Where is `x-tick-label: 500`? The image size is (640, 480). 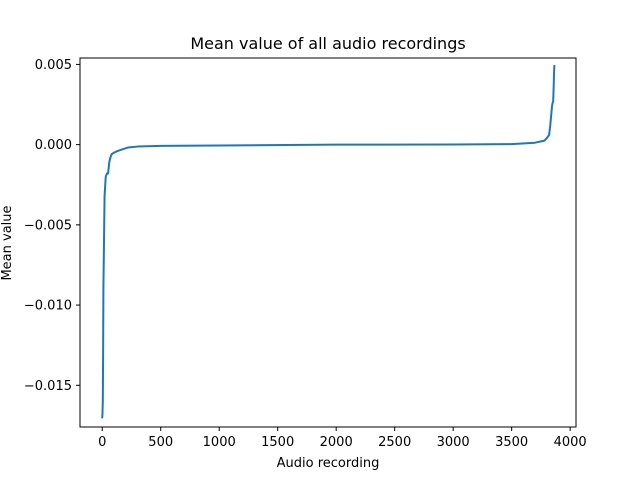 x-tick-label: 500 is located at coordinates (160, 442).